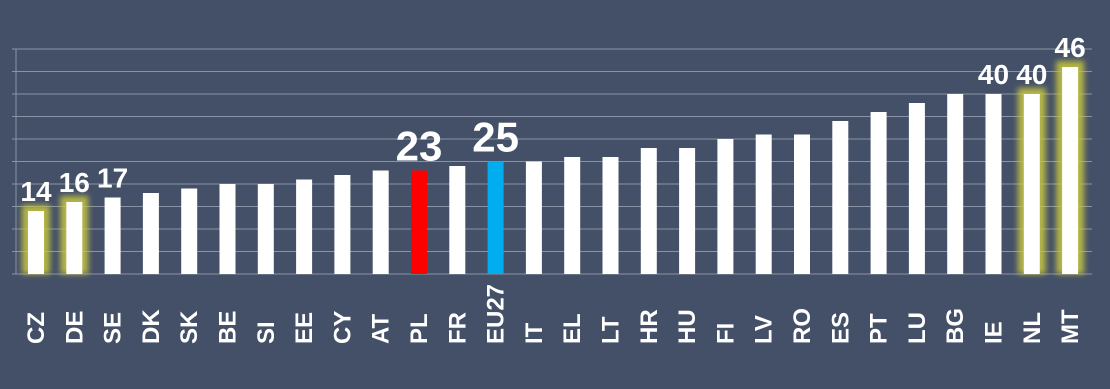  Describe the element at coordinates (495, 217) in the screenshot. I see `bar-eu27` at that location.